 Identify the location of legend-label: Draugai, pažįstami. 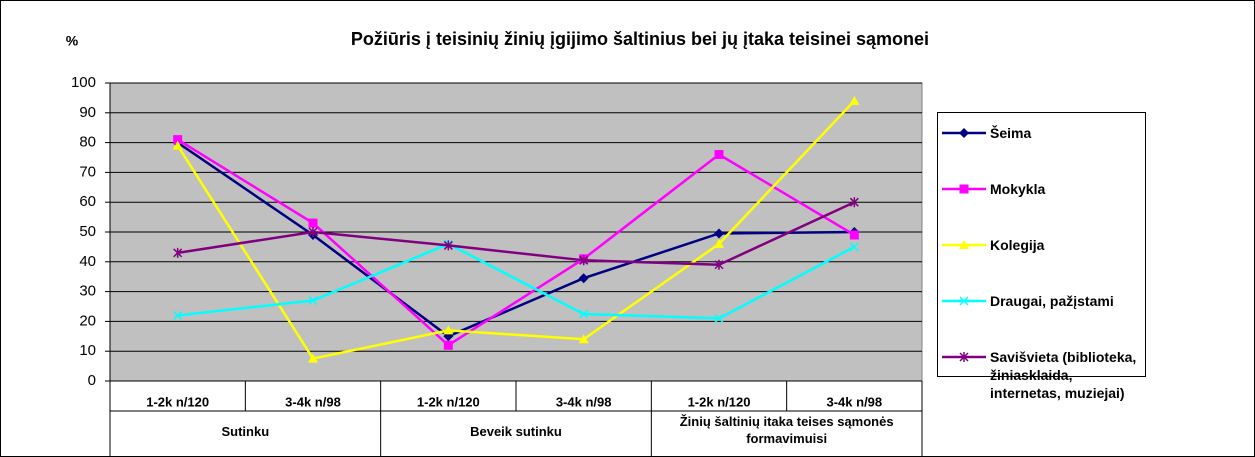
(1052, 301).